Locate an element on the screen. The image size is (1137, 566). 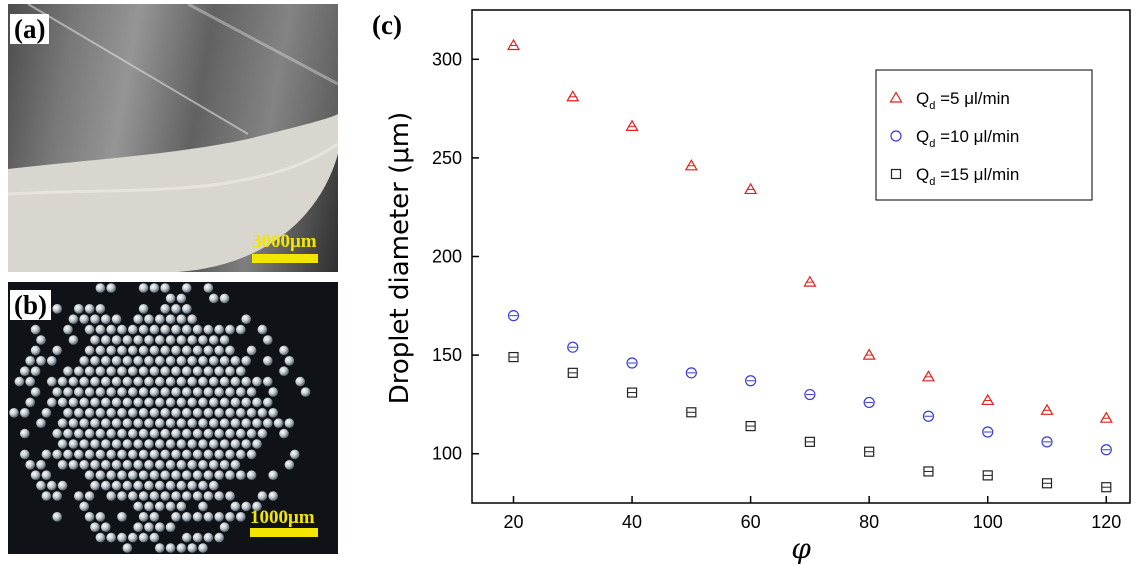
droplet-field is located at coordinates (160, 418).